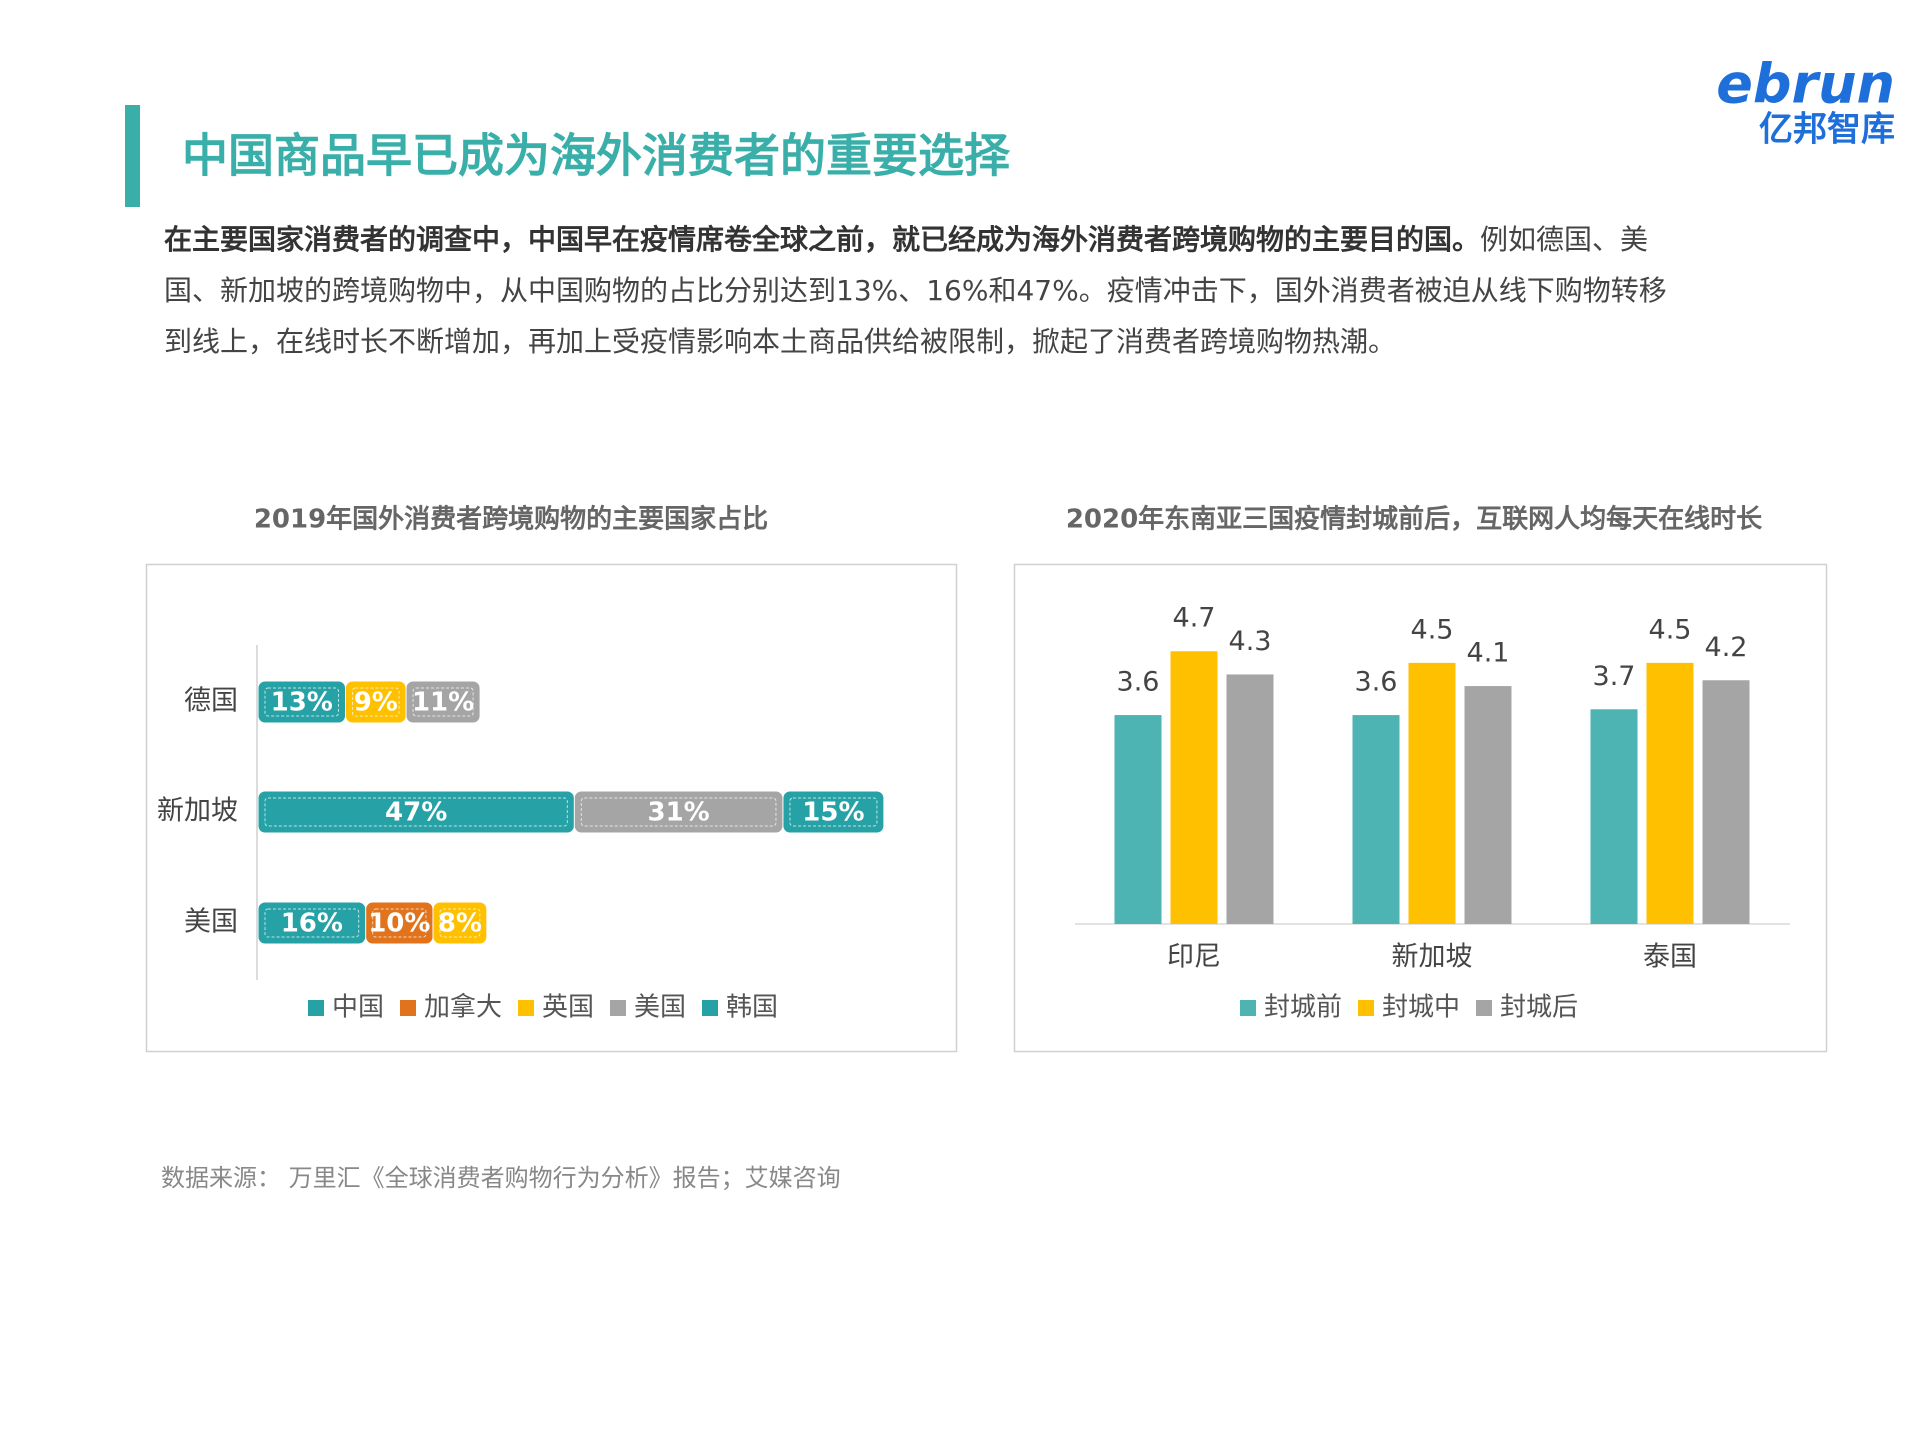 The width and height of the screenshot is (1920, 1440). What do you see at coordinates (1670, 957) in the screenshot?
I see `x-tick-label: 泰国` at bounding box center [1670, 957].